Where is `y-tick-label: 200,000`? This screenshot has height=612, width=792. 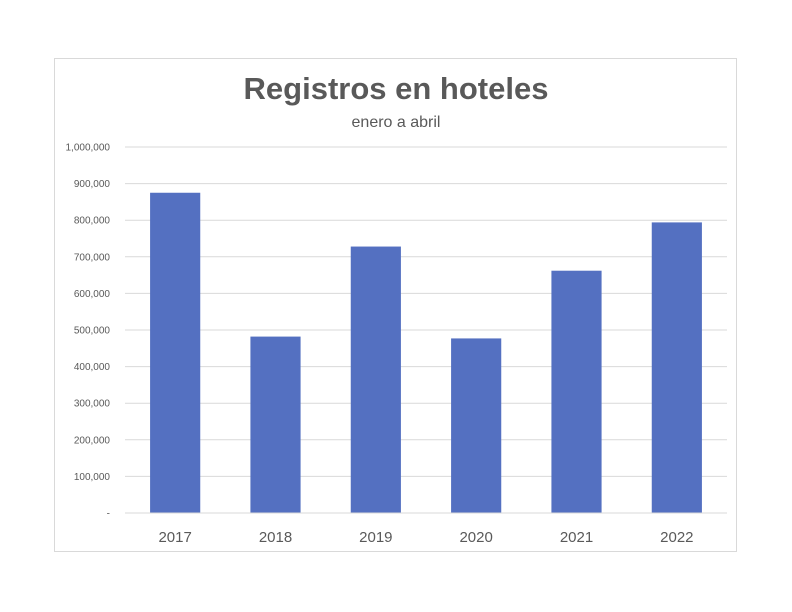
y-tick-label: 200,000 is located at coordinates (92, 440).